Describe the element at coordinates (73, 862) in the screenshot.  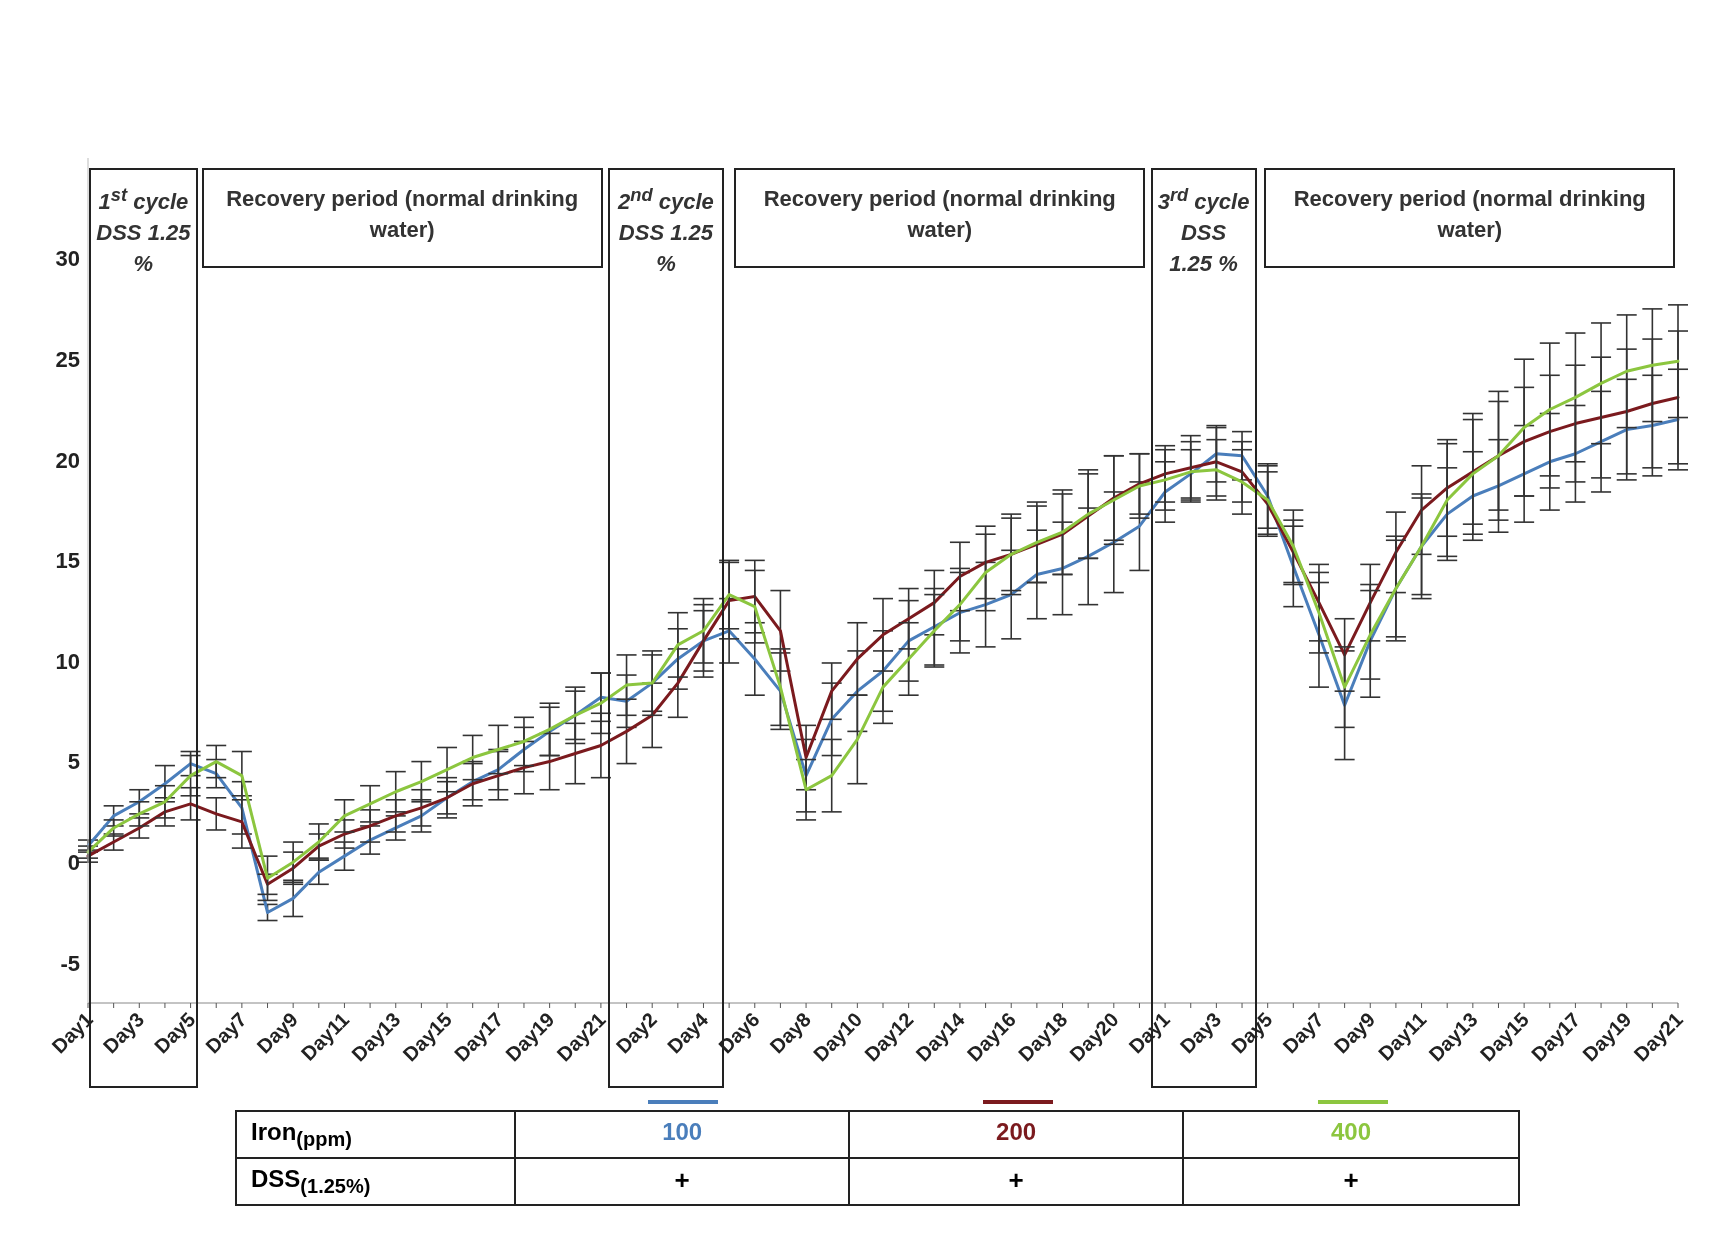
I see `y-tick-label: 0` at that location.